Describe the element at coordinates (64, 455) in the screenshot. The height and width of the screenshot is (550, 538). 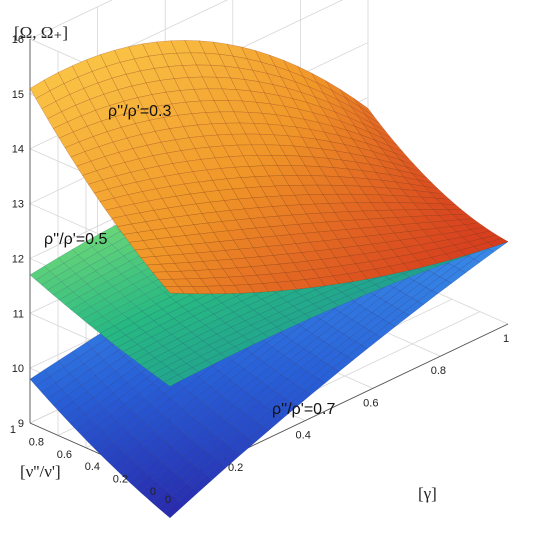
I see `y-tick-label: 0.6` at that location.